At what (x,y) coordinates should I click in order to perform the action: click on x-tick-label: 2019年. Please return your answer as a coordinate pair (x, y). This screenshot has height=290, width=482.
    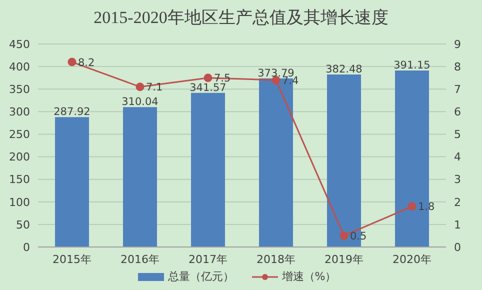
    Looking at the image, I should click on (344, 259).